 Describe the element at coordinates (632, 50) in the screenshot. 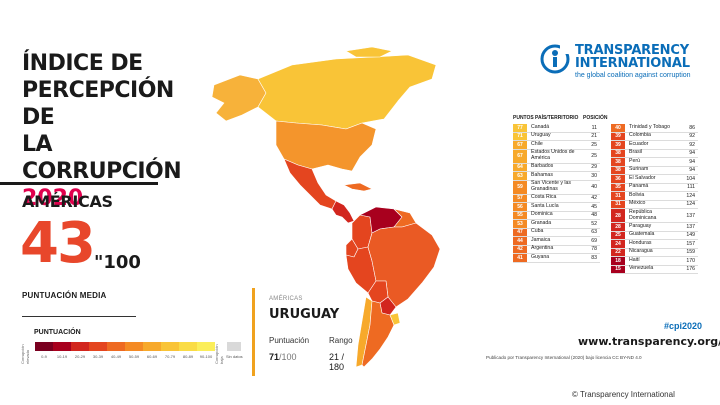

I see `ti-logo-line-1: TRANSPARENCY` at that location.